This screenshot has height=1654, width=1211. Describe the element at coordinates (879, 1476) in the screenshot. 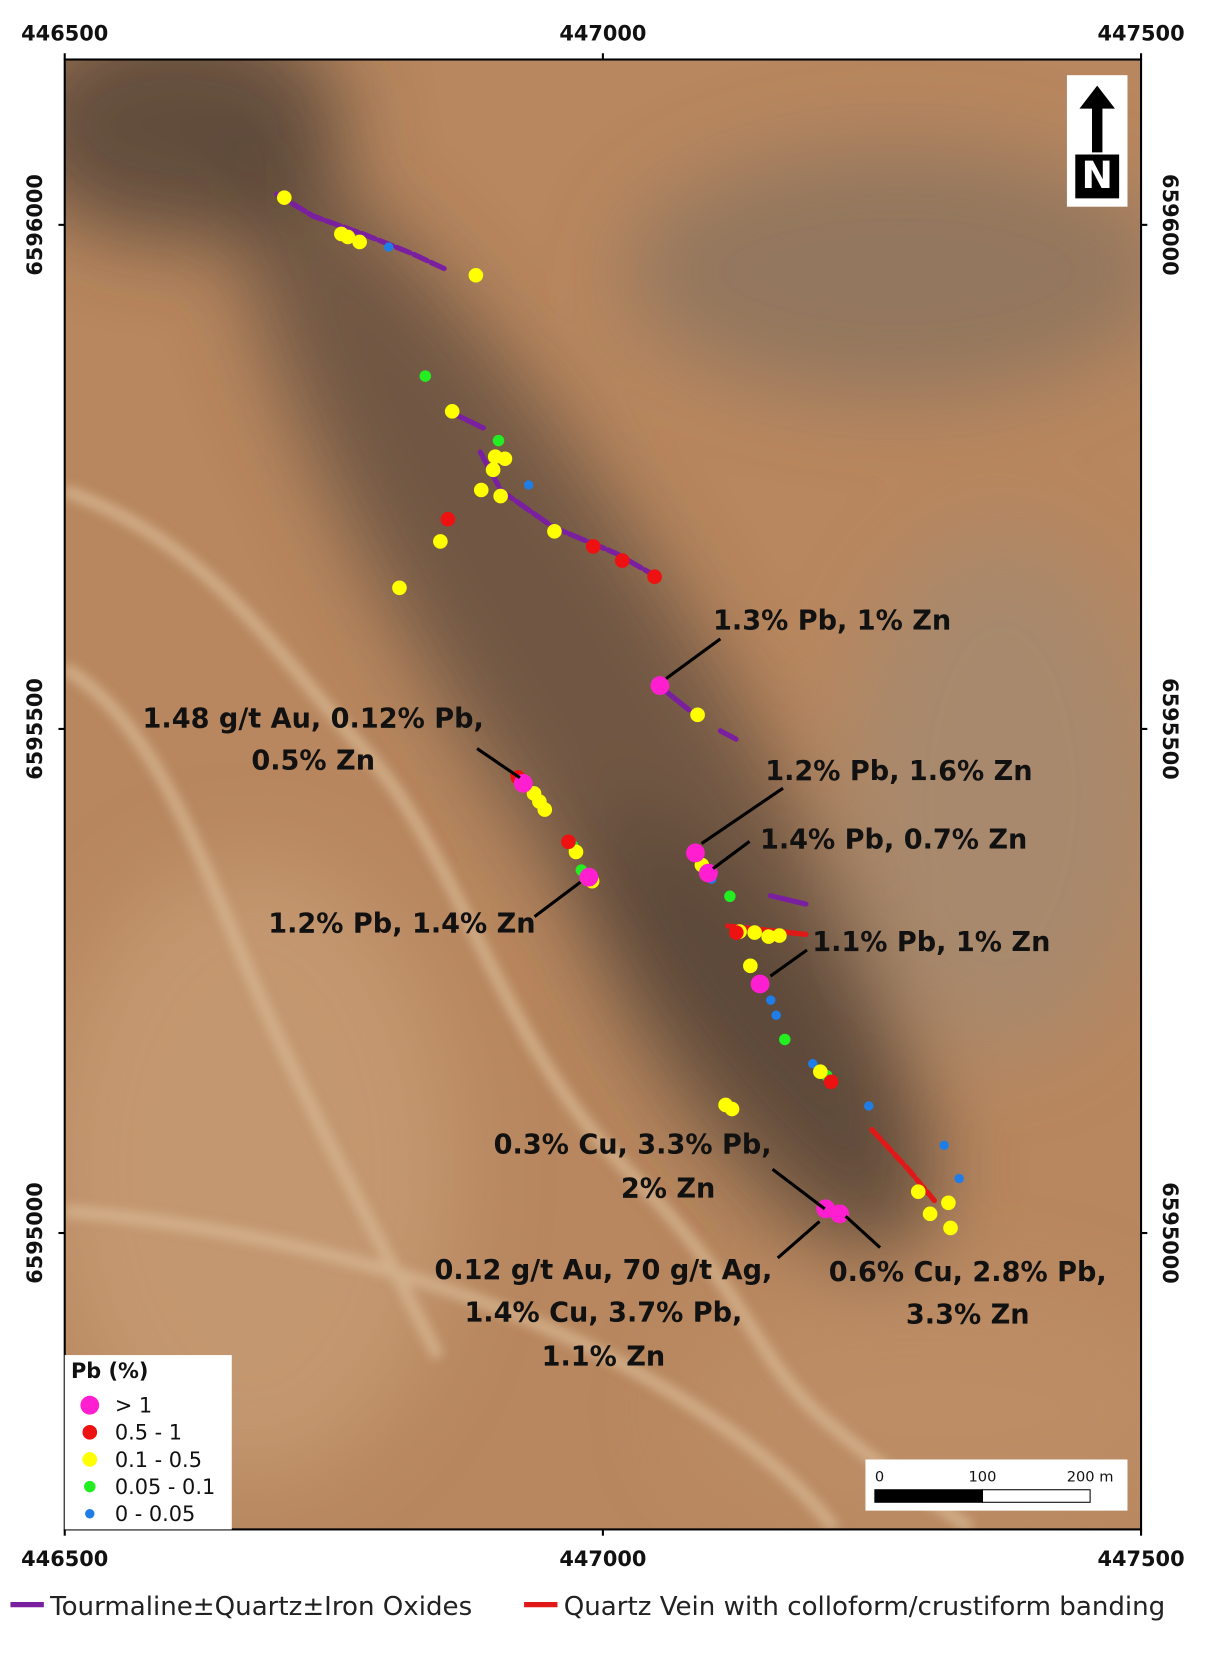

I see `scale-label: 0` at that location.